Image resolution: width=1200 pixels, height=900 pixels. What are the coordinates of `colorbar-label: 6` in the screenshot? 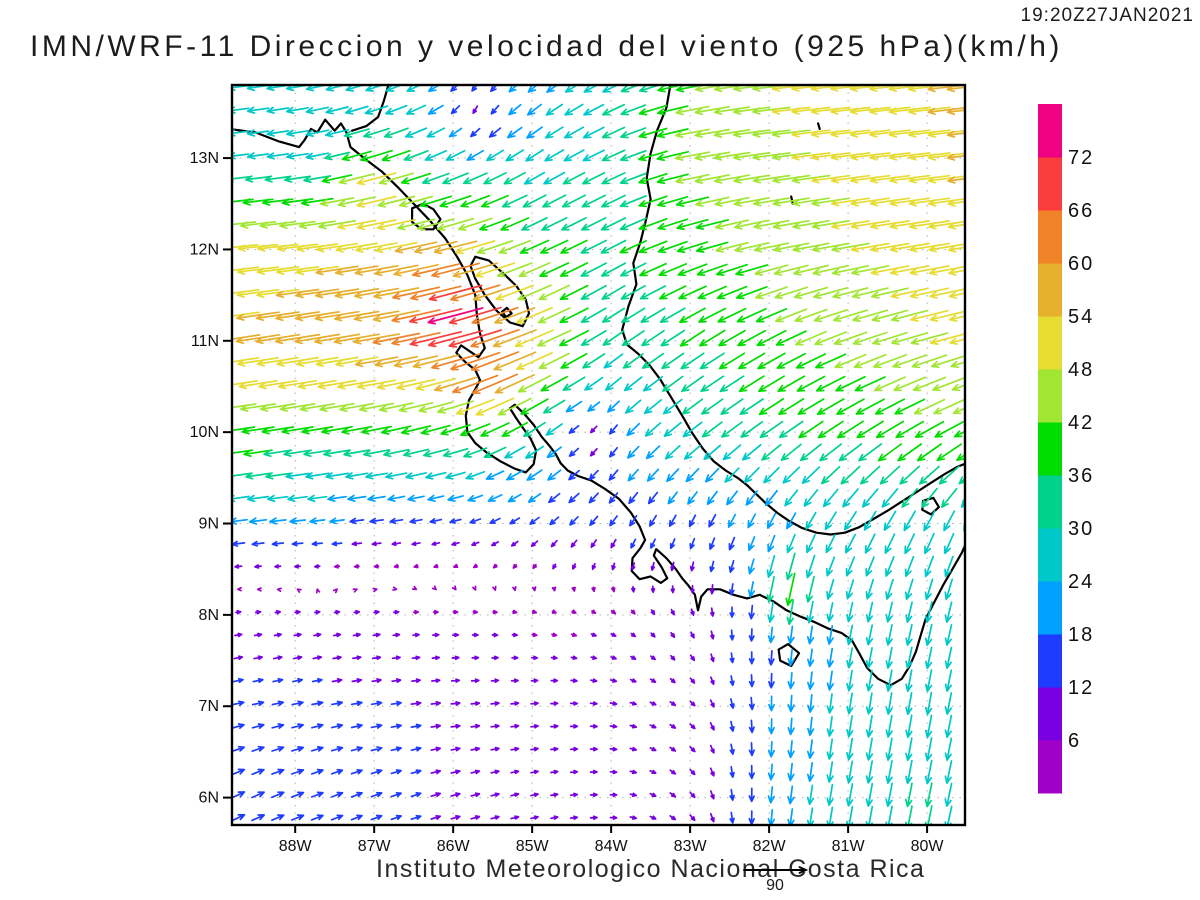 It's located at (1074, 741).